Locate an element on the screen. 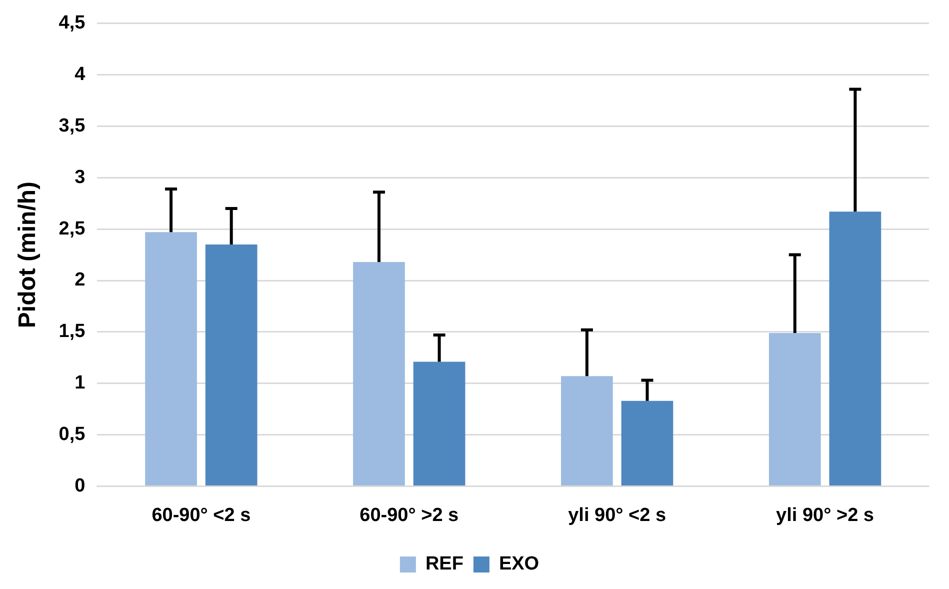 The width and height of the screenshot is (949, 589). x-tick-label: 60-90° <2 s is located at coordinates (201, 515).